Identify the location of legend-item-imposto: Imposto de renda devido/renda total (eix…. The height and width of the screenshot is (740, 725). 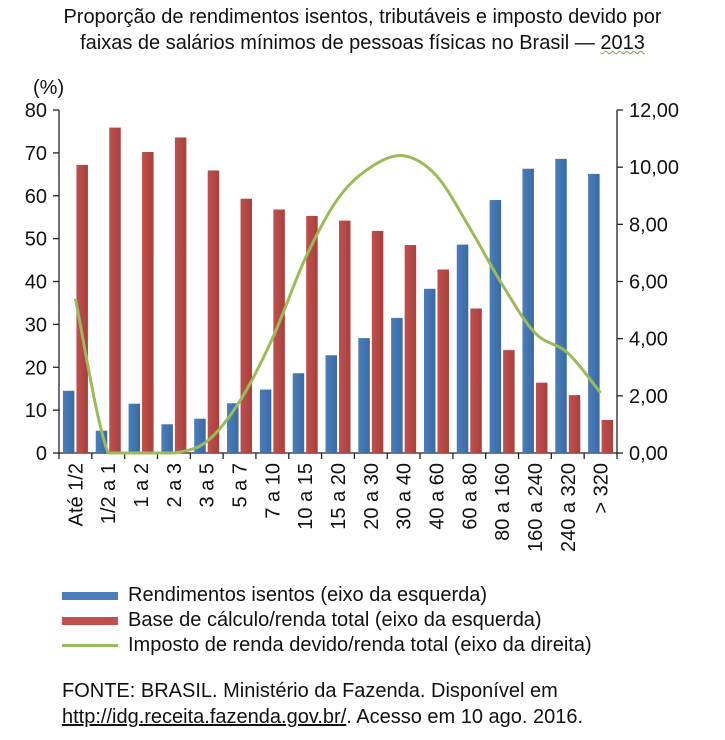
(327, 645).